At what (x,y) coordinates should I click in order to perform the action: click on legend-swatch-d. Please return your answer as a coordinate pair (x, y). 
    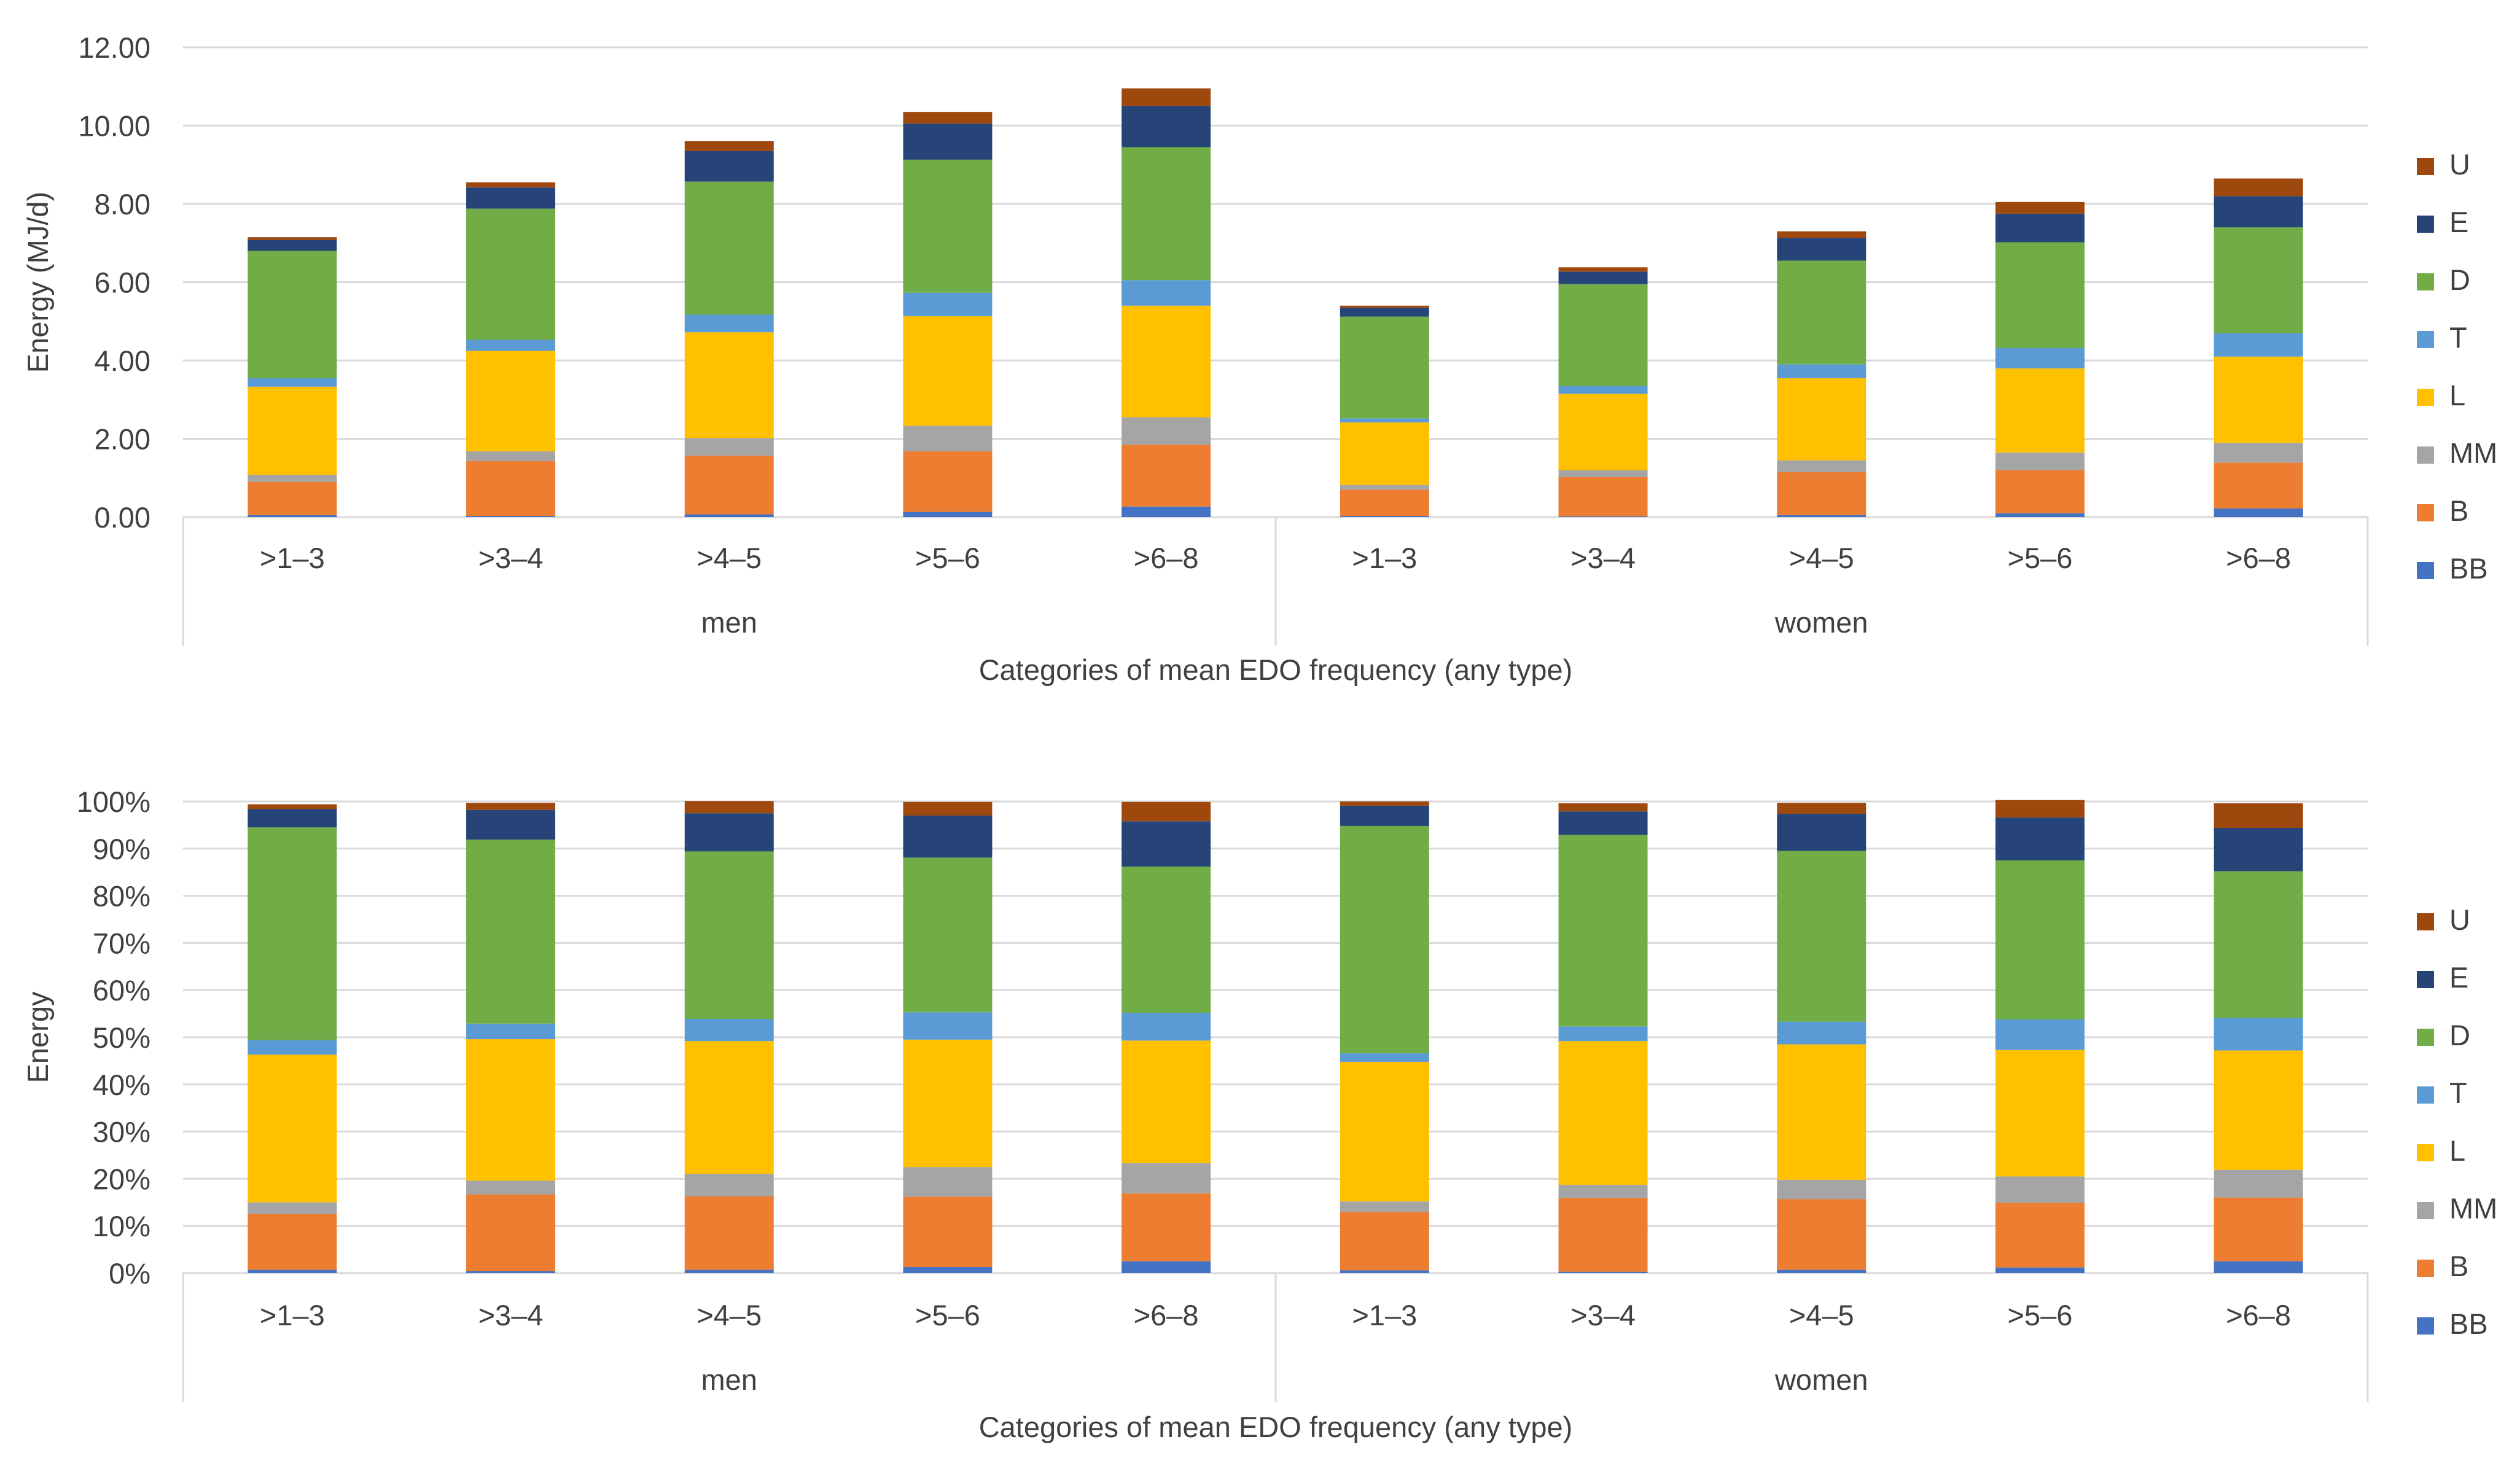
    Looking at the image, I should click on (2425, 1037).